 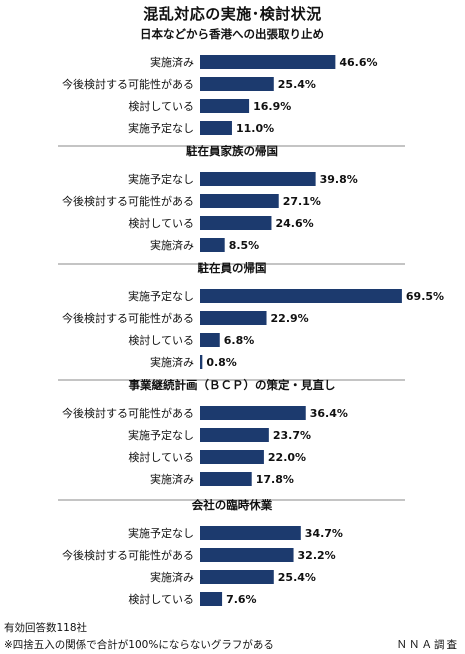 What do you see at coordinates (302, 201) in the screenshot?
I see `value-label: 27.1%` at bounding box center [302, 201].